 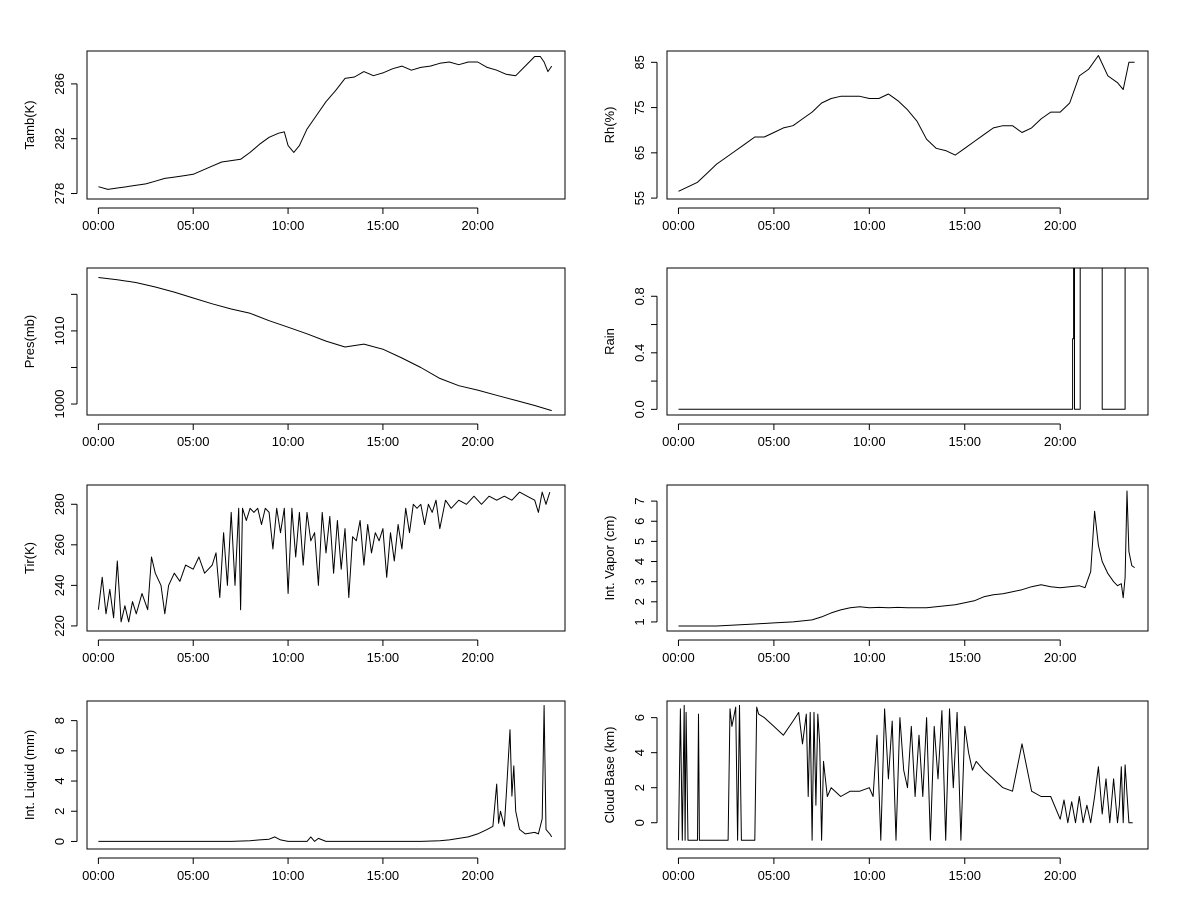 I want to click on y-tick-label: 0.8, so click(x=639, y=296).